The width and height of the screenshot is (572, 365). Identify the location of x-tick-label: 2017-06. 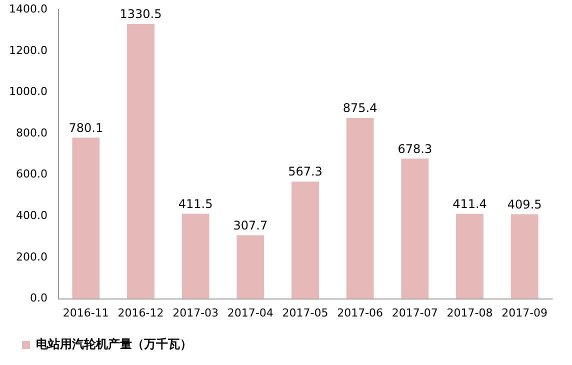
(360, 313).